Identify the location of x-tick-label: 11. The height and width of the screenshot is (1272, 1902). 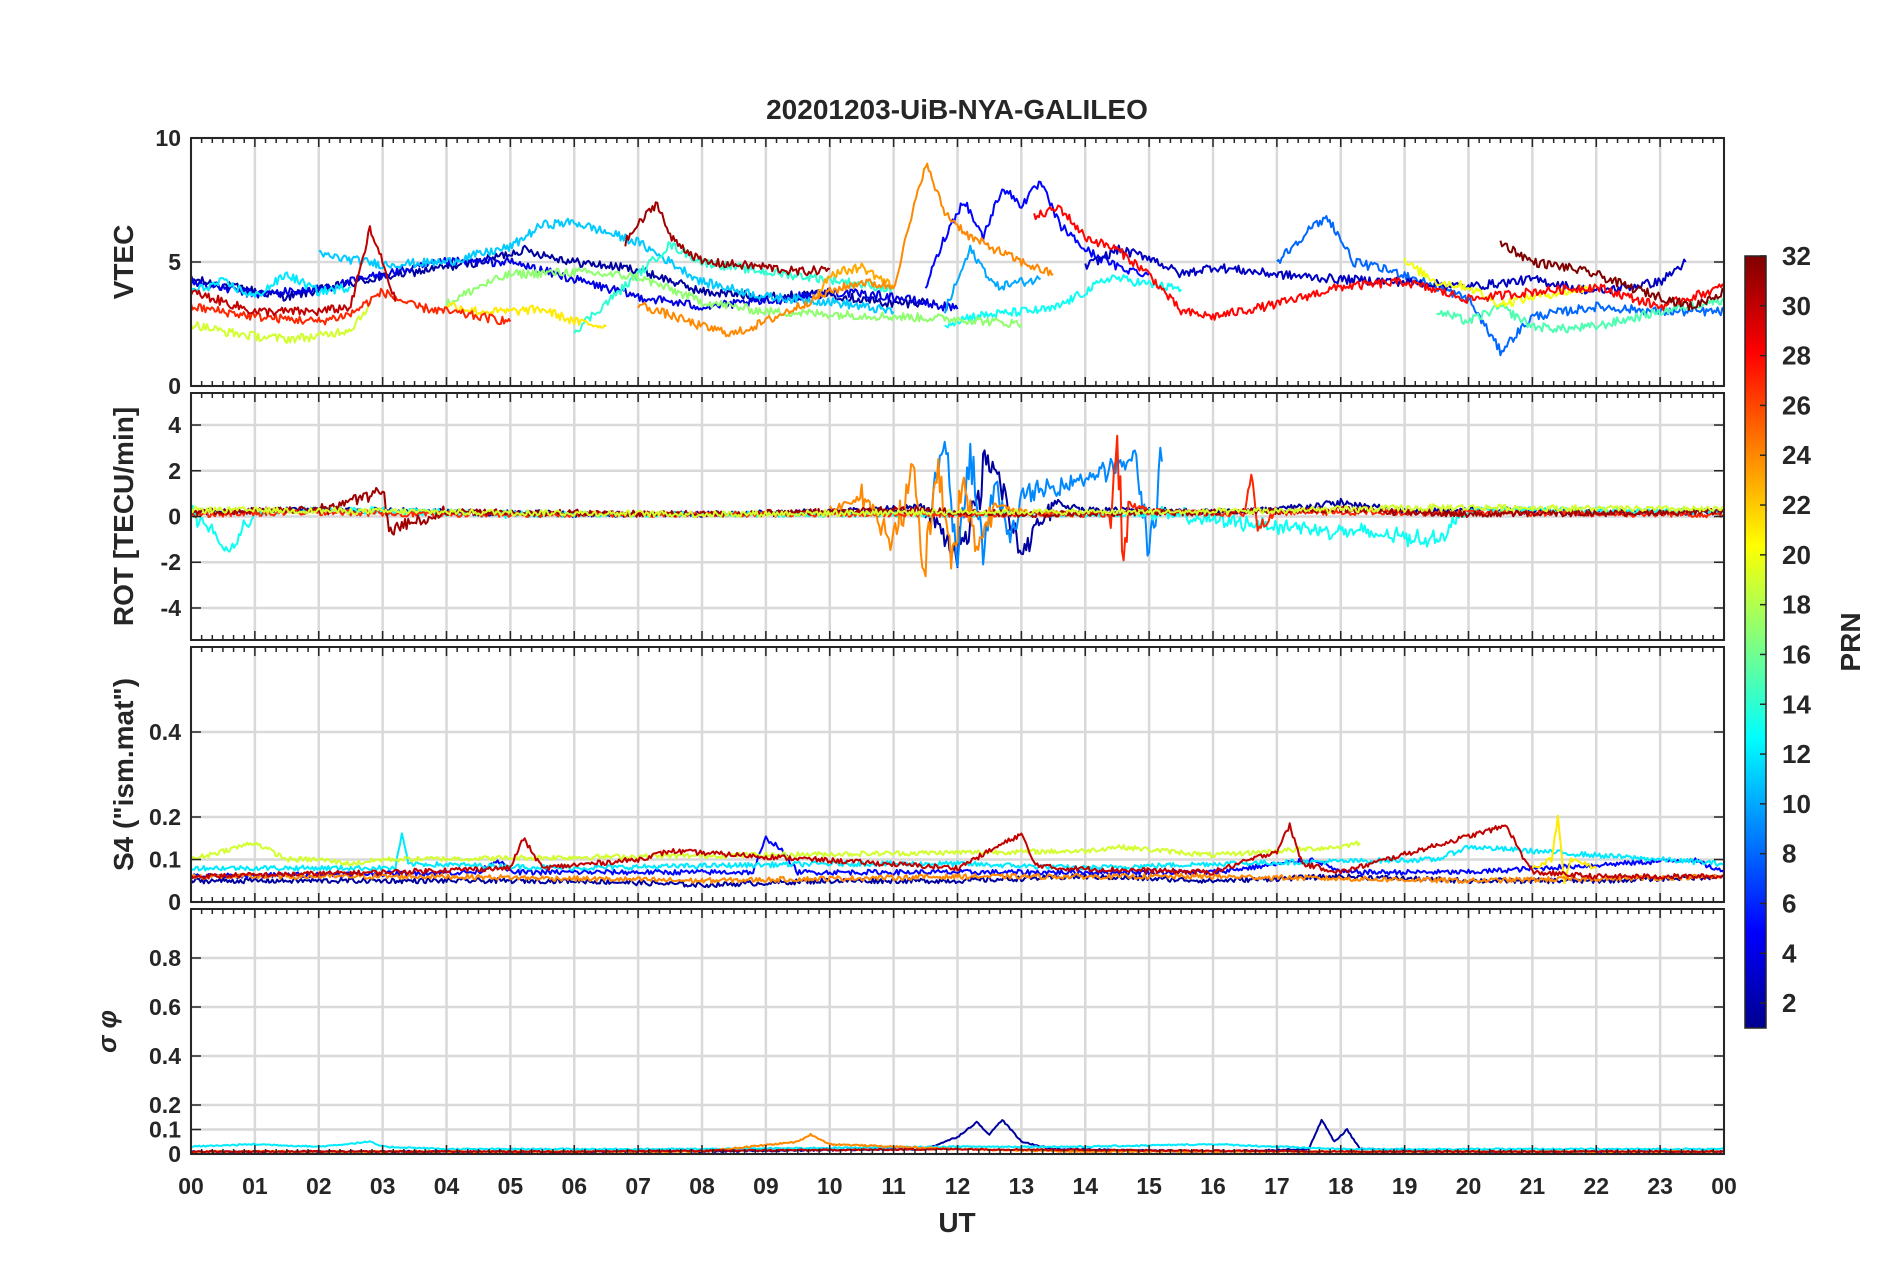
(893, 1186).